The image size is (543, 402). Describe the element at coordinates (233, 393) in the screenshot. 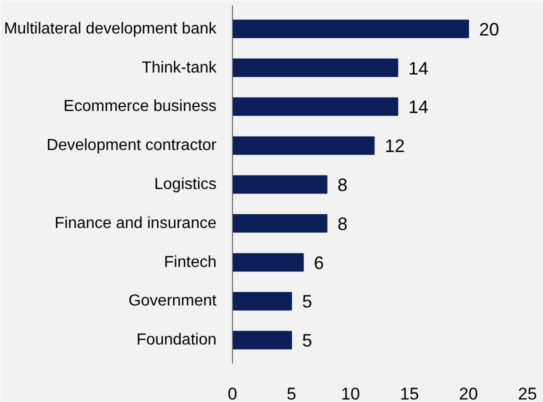

I see `x-tick-label: 0` at that location.